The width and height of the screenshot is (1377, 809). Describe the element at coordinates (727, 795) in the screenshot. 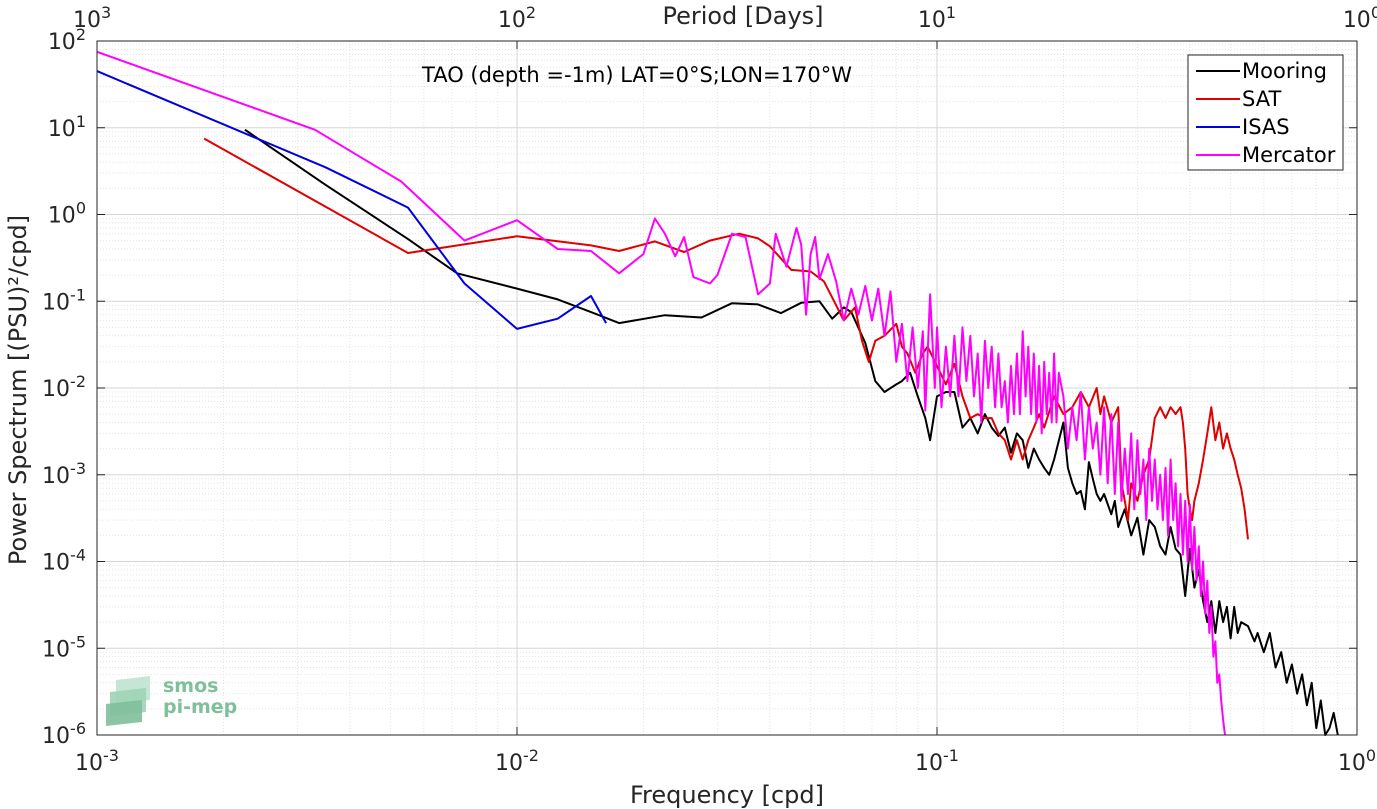

I see `x-axis-label: Frequency [cpd]` at that location.